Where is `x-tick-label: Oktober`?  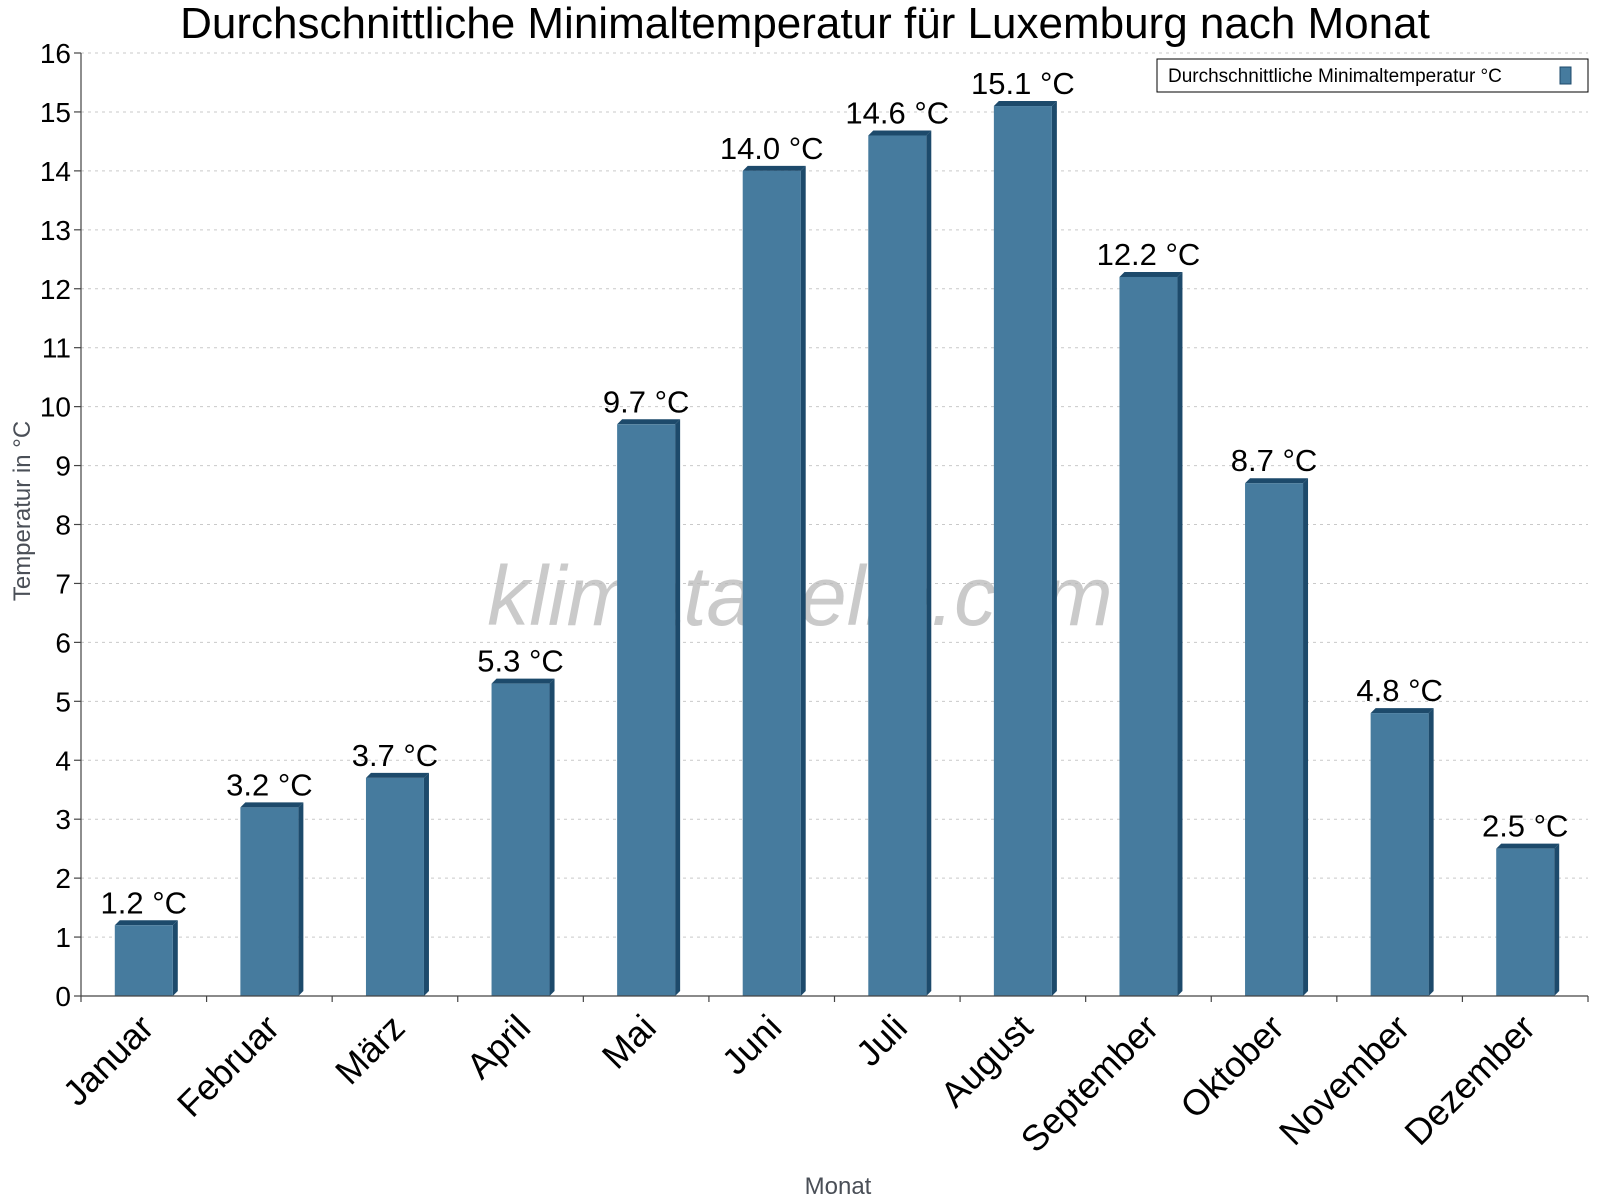
x-tick-label: Oktober is located at coordinates (1232, 1067).